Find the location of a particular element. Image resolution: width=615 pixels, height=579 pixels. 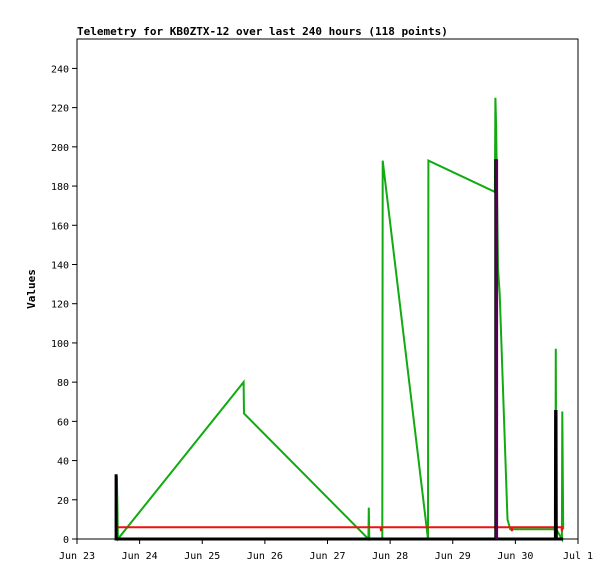

y-tick-label: 60 is located at coordinates (63, 422).